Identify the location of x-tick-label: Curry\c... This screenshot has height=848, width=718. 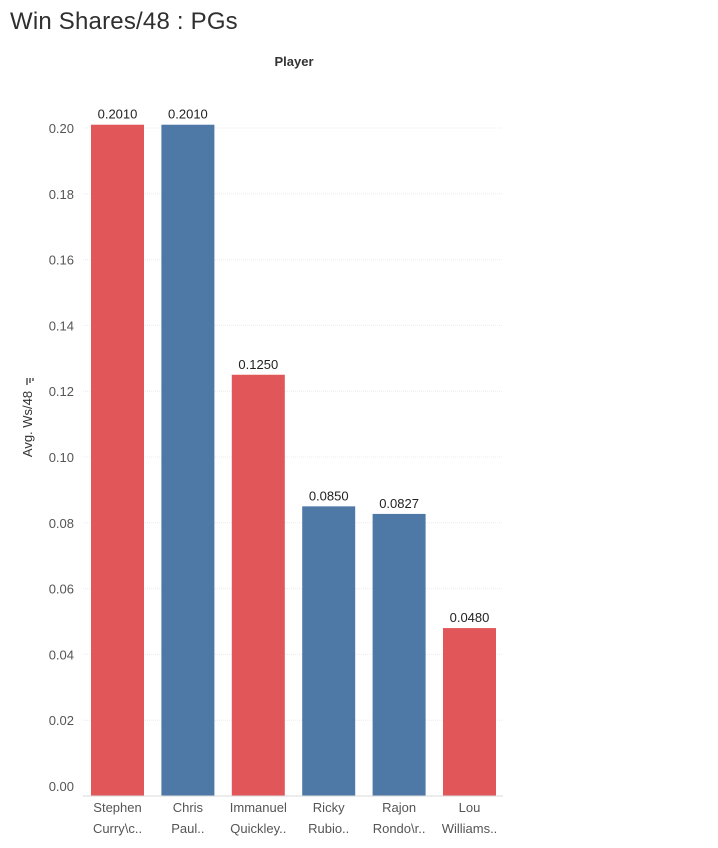
(117, 828).